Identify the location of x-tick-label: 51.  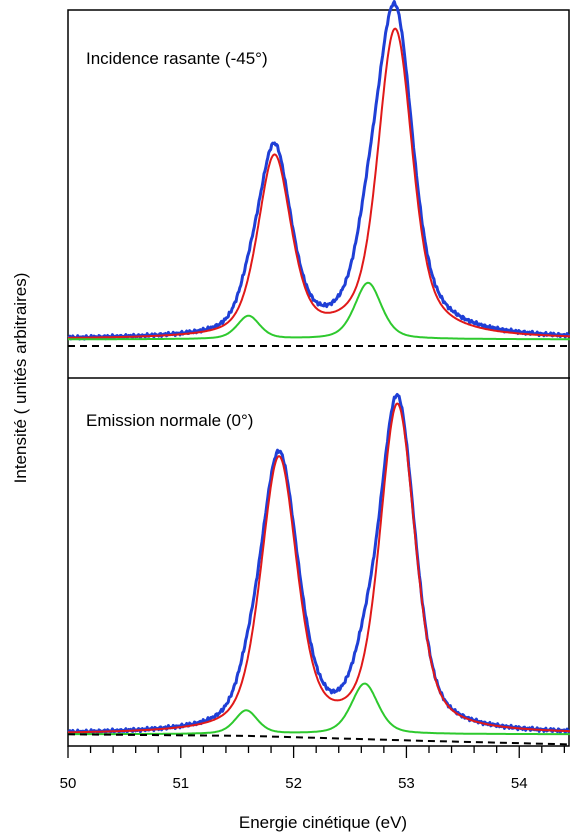
(180, 783).